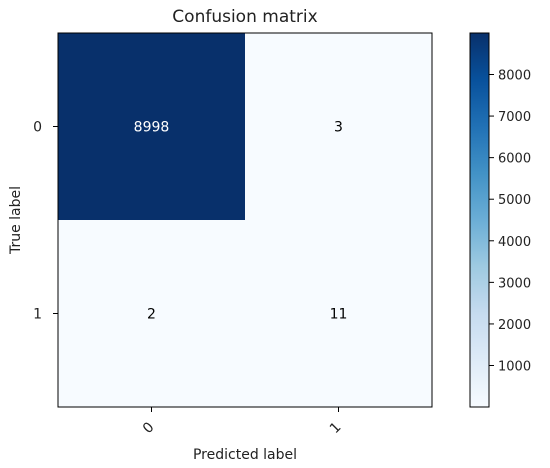  What do you see at coordinates (37, 128) in the screenshot?
I see `y-tick-label-0: 0` at bounding box center [37, 128].